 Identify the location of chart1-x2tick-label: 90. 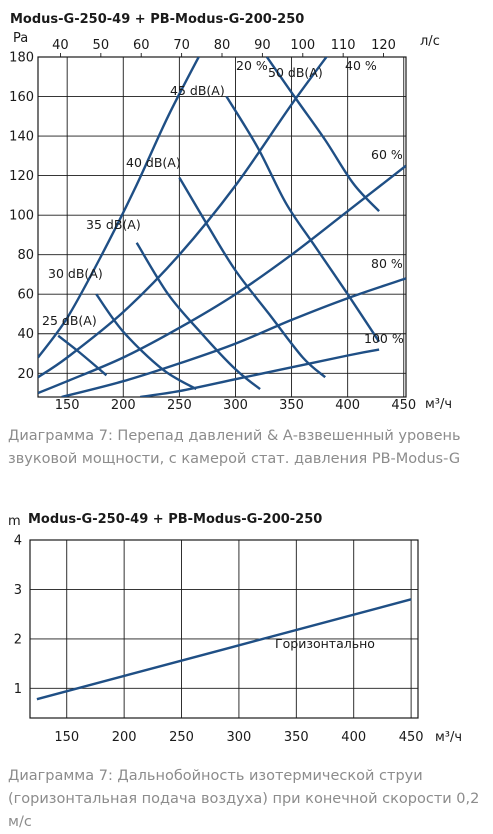
(262, 45).